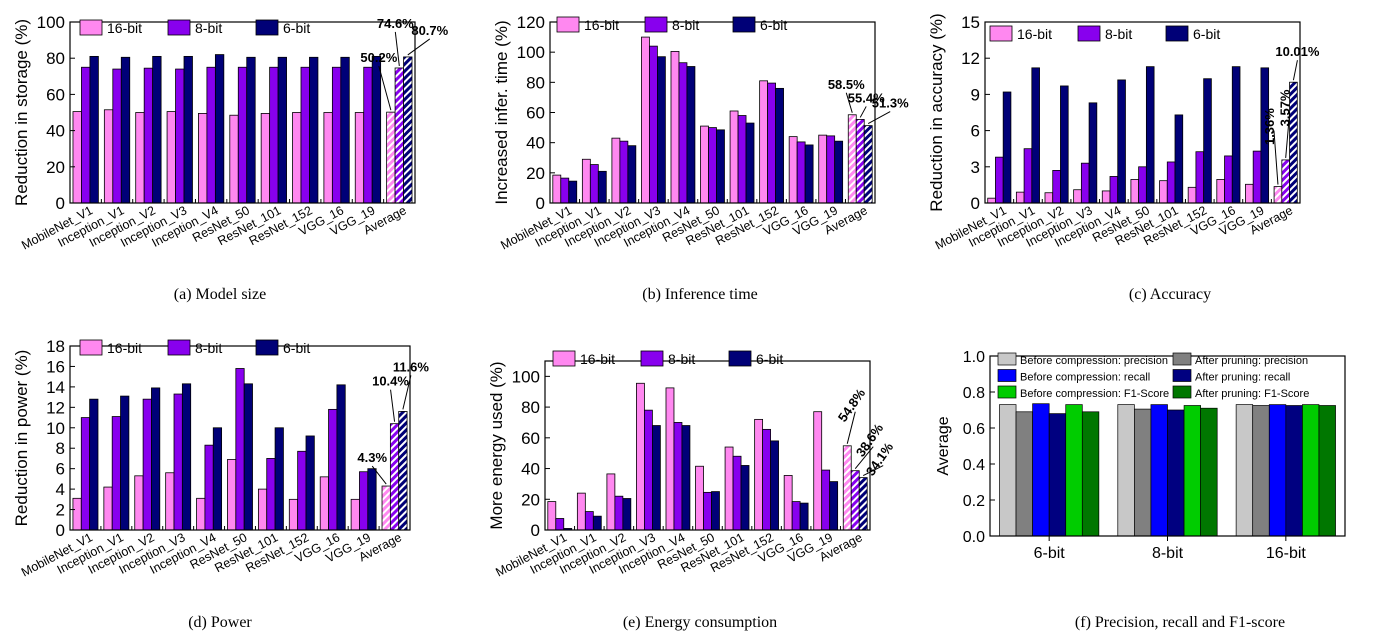 The height and width of the screenshot is (637, 1390). I want to click on plot-frame, so click(1142, 112).